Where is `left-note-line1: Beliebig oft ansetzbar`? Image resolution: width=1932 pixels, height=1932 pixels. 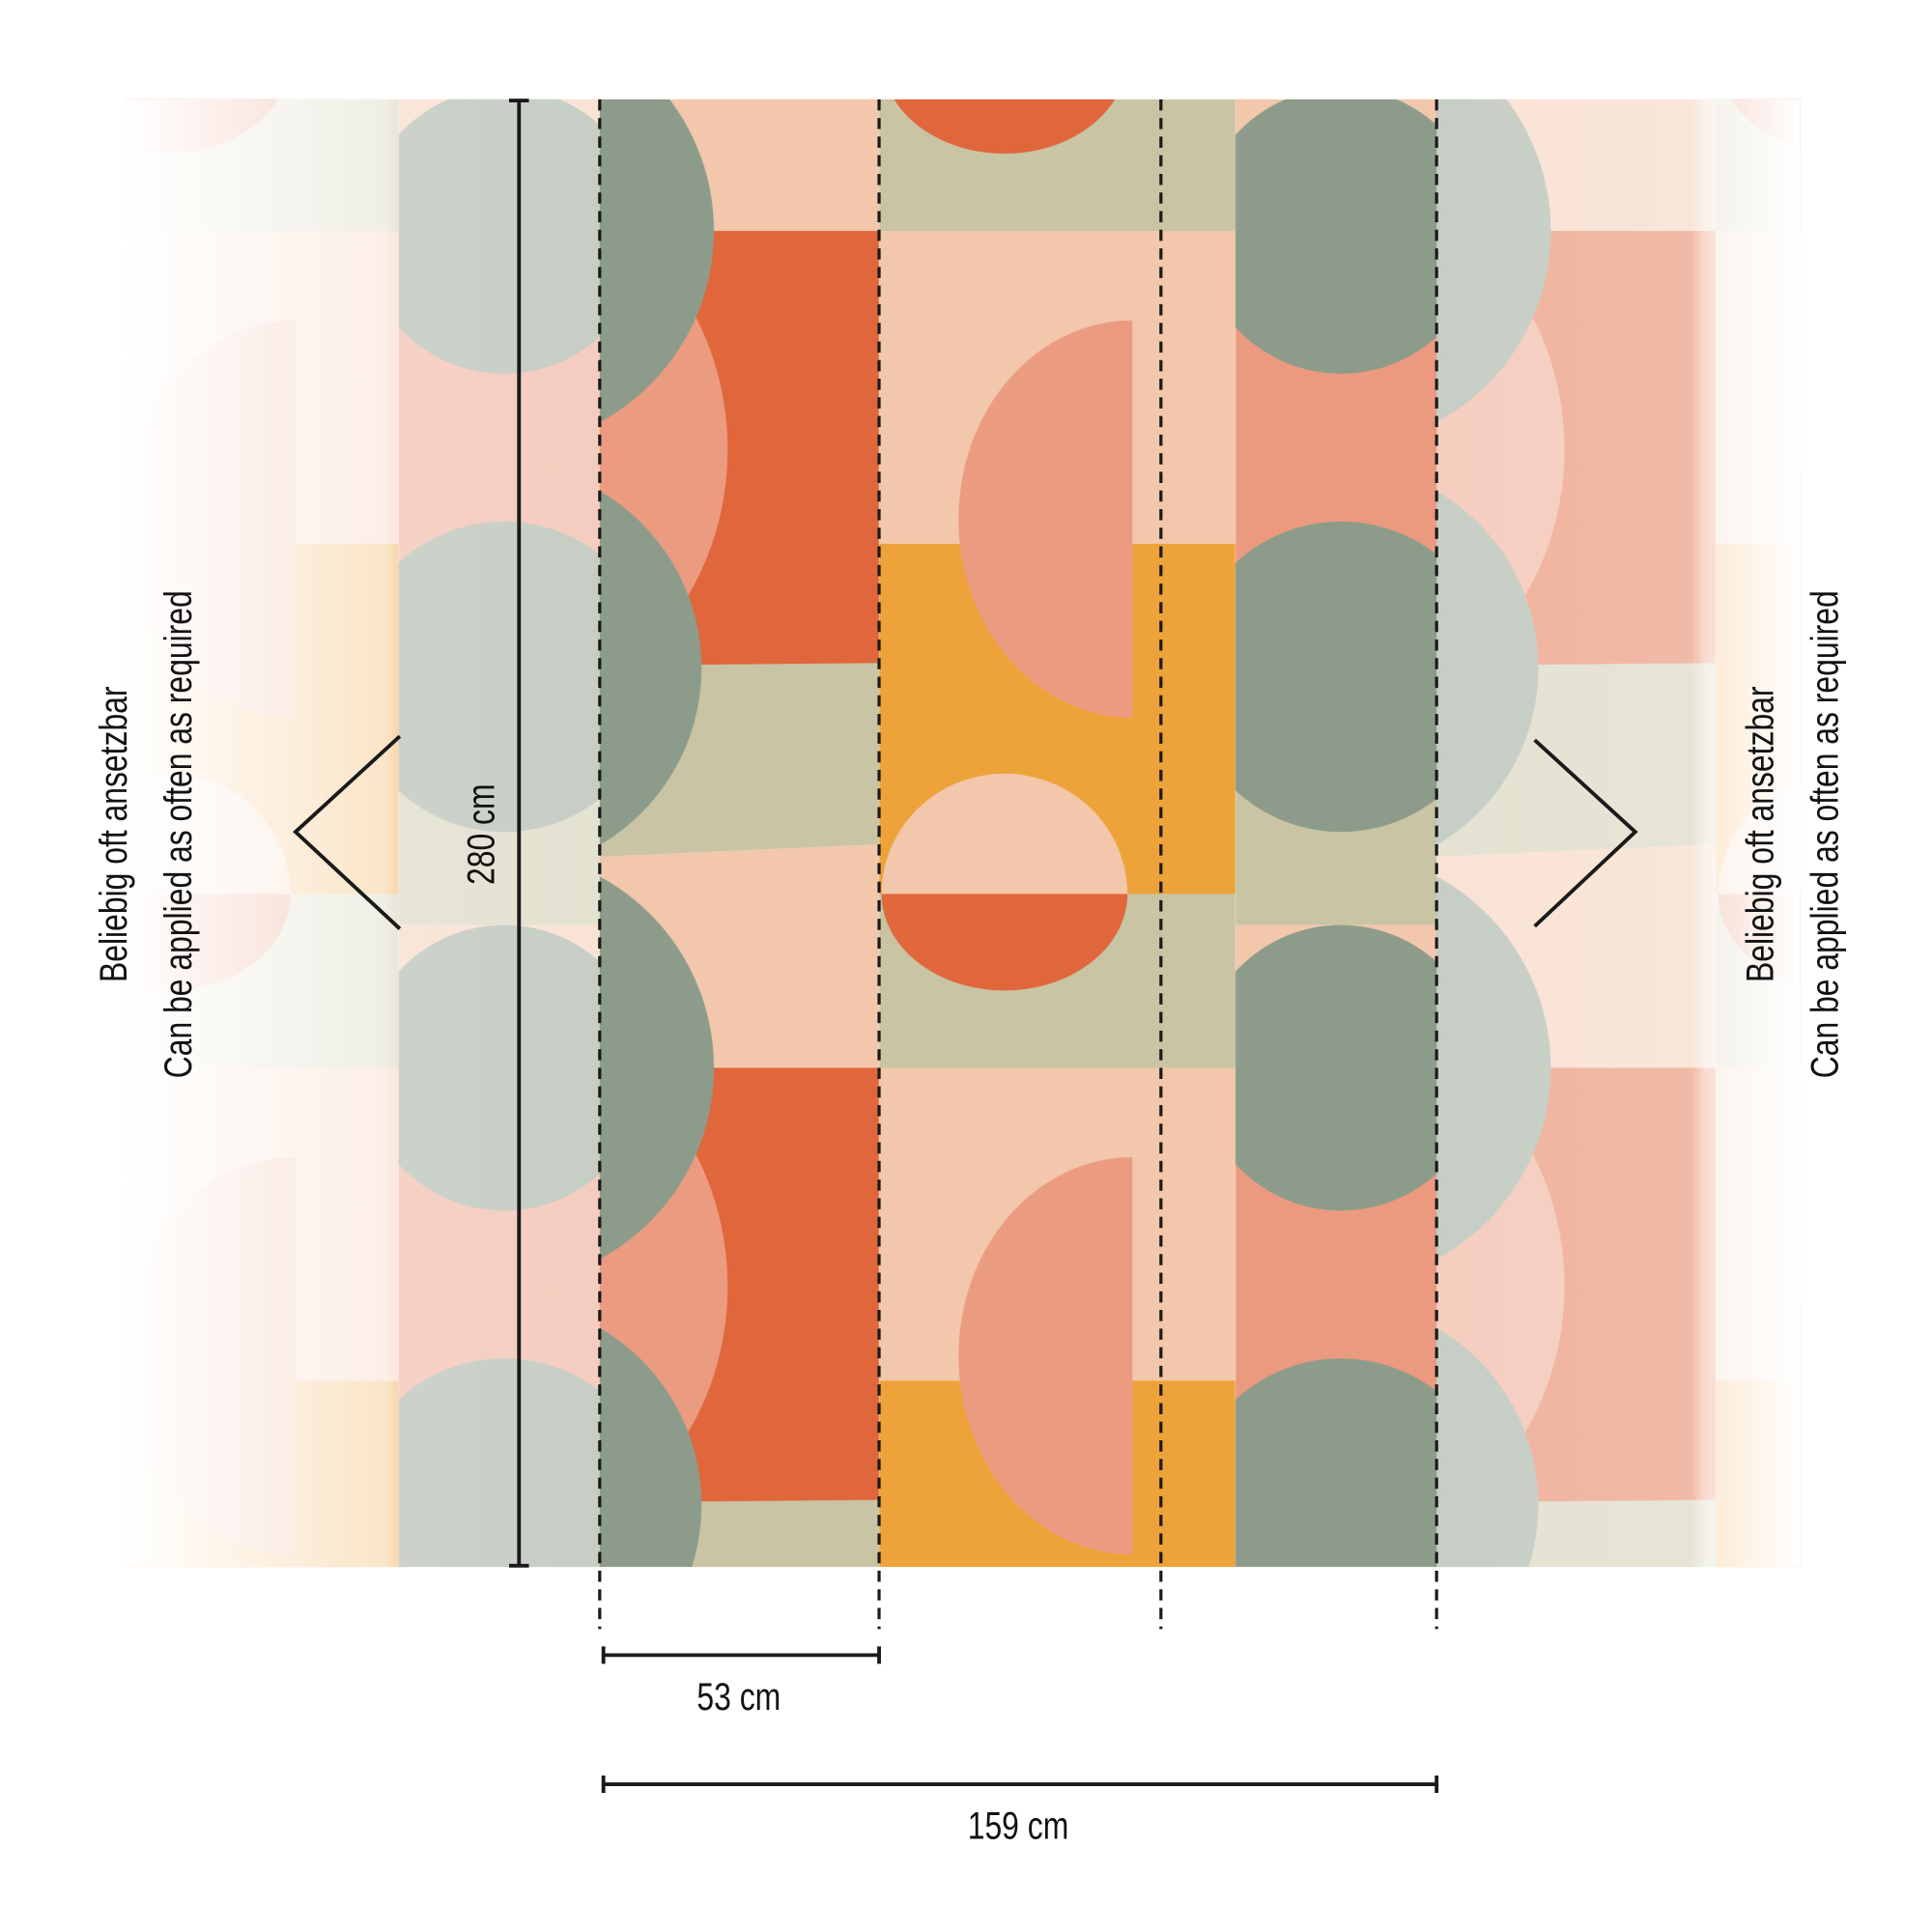 left-note-line1: Beliebig oft ansetzbar is located at coordinates (113, 834).